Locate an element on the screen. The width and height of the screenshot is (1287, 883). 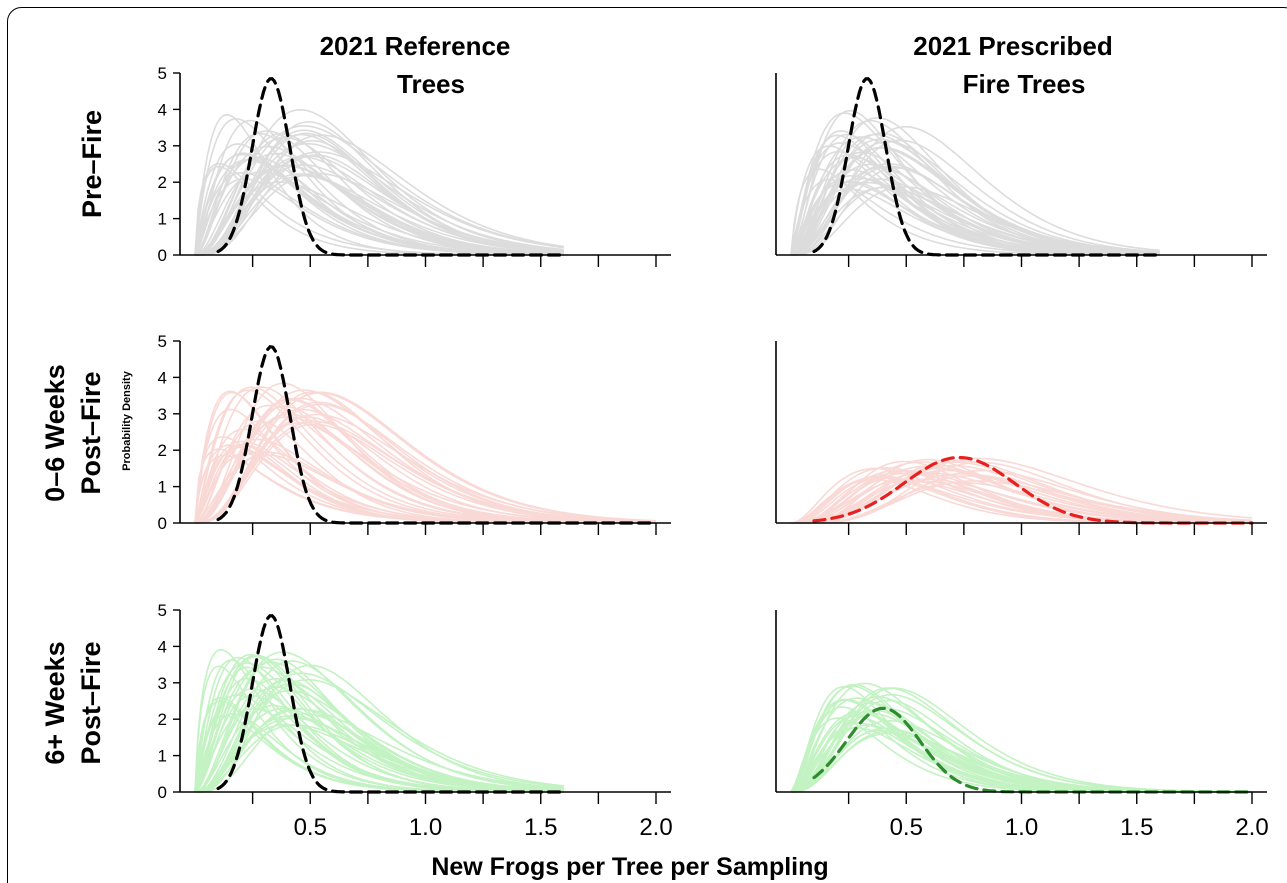
row-label-late-line2: Post–Fire is located at coordinates (91, 702).